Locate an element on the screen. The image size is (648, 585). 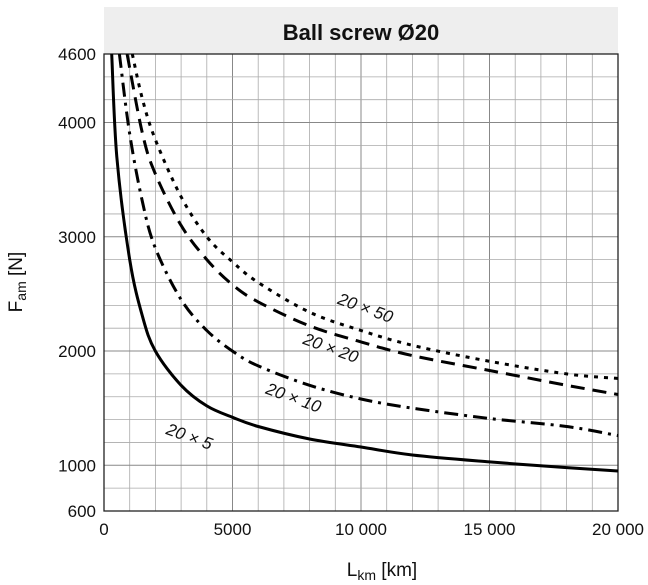
y-tick-label: 2000 is located at coordinates (77, 351).